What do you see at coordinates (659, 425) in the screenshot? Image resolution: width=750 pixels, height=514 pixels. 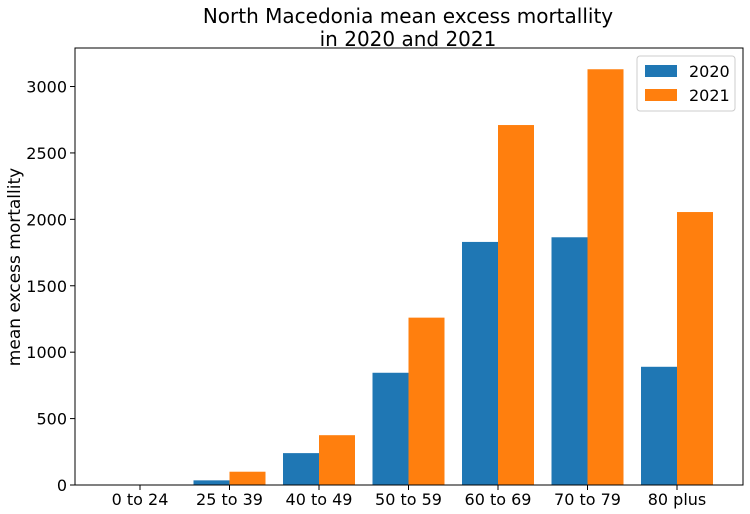 I see `bar-2020-80-plus` at bounding box center [659, 425].